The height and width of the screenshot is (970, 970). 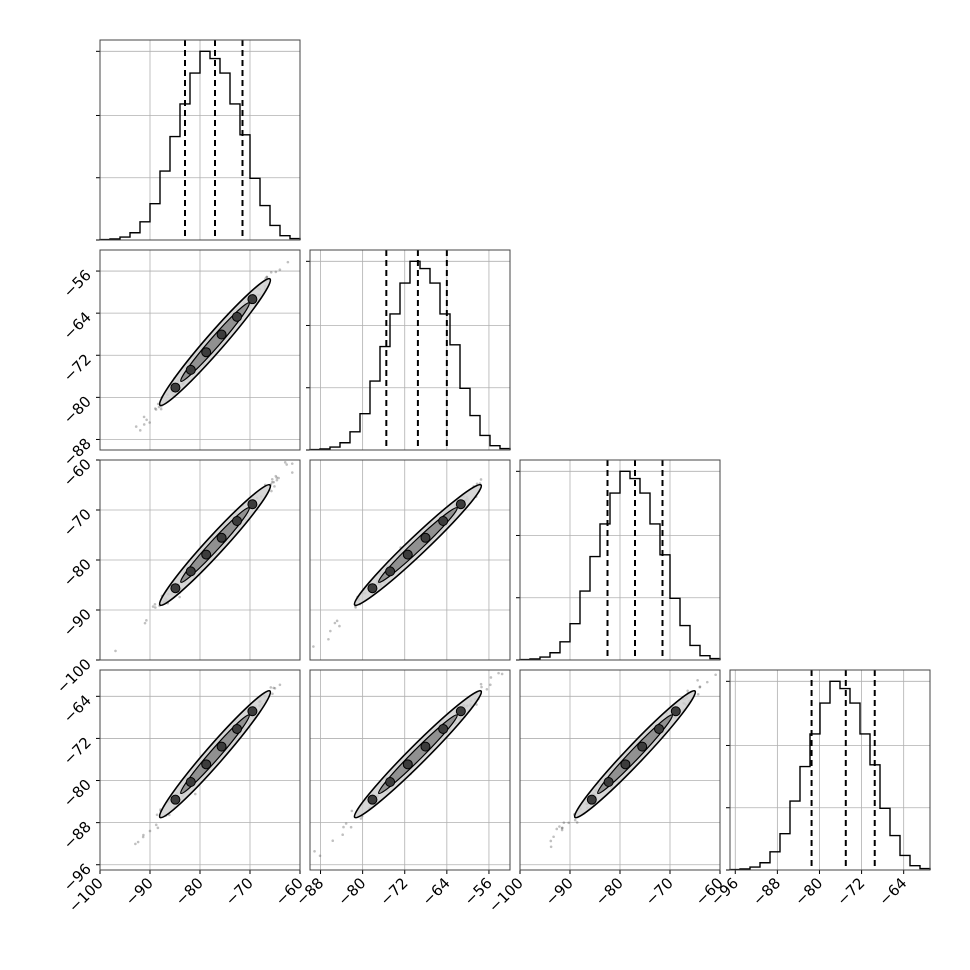 What do you see at coordinates (77, 325) in the screenshot?
I see `y-tick-label-1-3: −64` at bounding box center [77, 325].